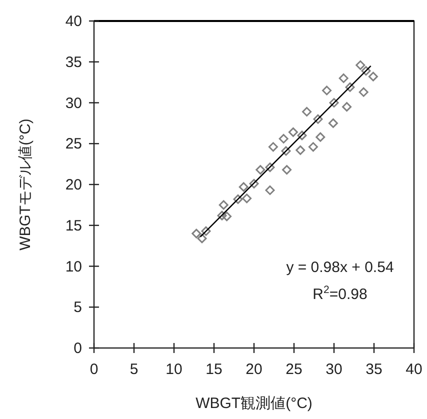 Image resolution: width=427 pixels, height=419 pixels. I want to click on y-axis-title: WBGTモデル値(°C), so click(25, 184).